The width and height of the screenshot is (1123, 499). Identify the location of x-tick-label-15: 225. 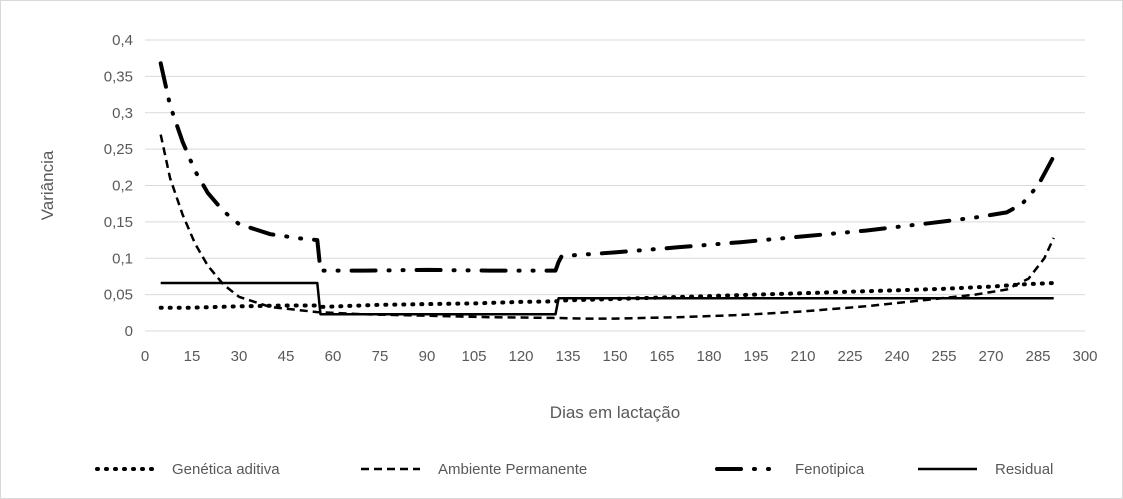
(849, 356).